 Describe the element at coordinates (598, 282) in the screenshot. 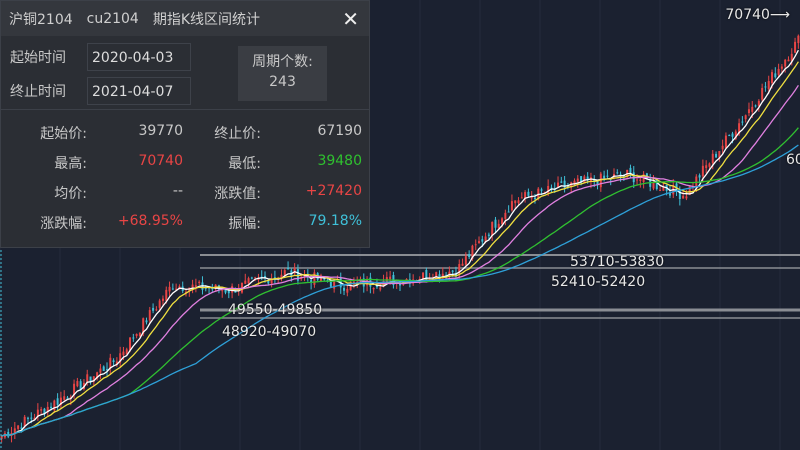

I see `level-label: 52410-52420` at that location.